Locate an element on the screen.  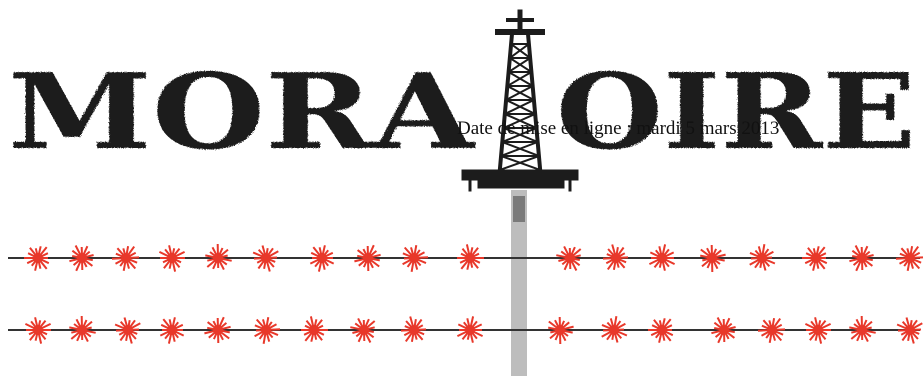
logo-right: OIRE is located at coordinates (736, 111).